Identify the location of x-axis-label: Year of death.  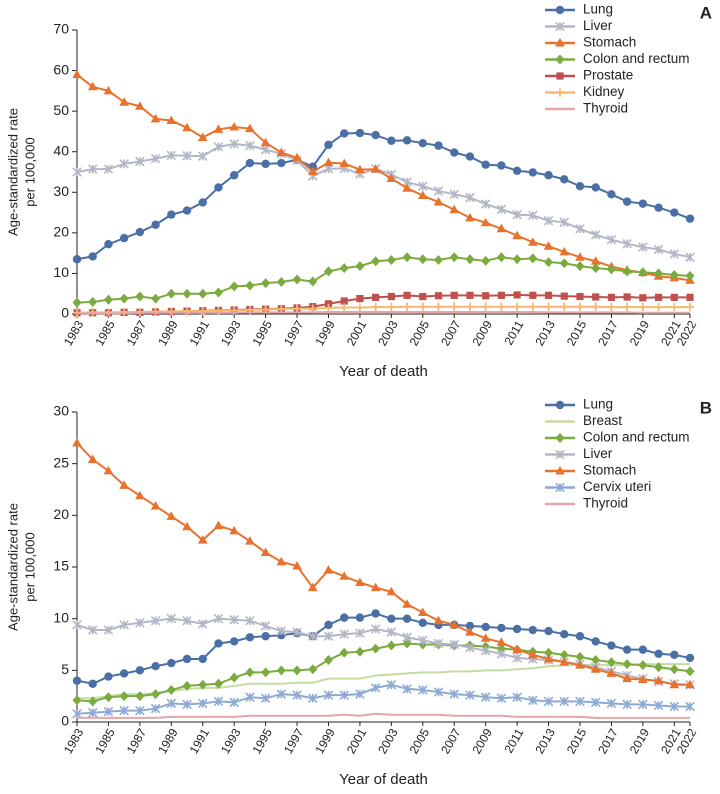
(383, 371).